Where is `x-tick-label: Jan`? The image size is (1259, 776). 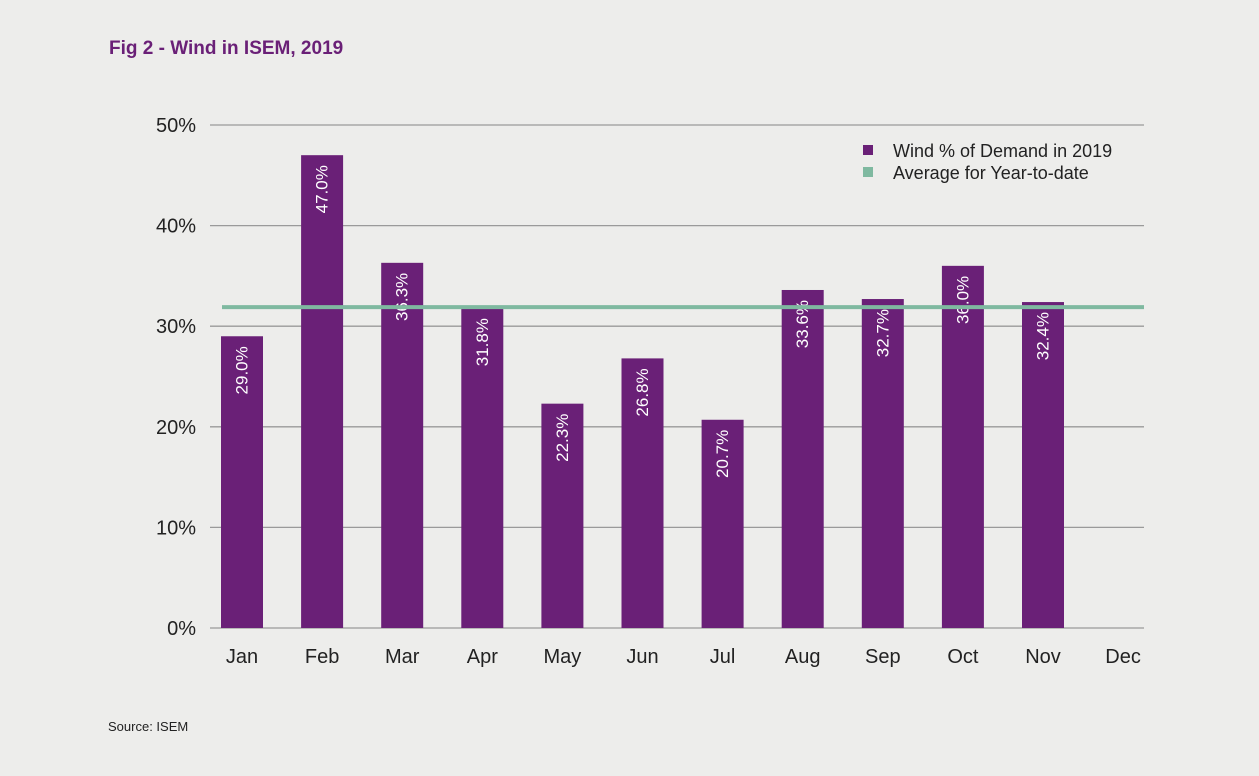
x-tick-label: Jan is located at coordinates (242, 657).